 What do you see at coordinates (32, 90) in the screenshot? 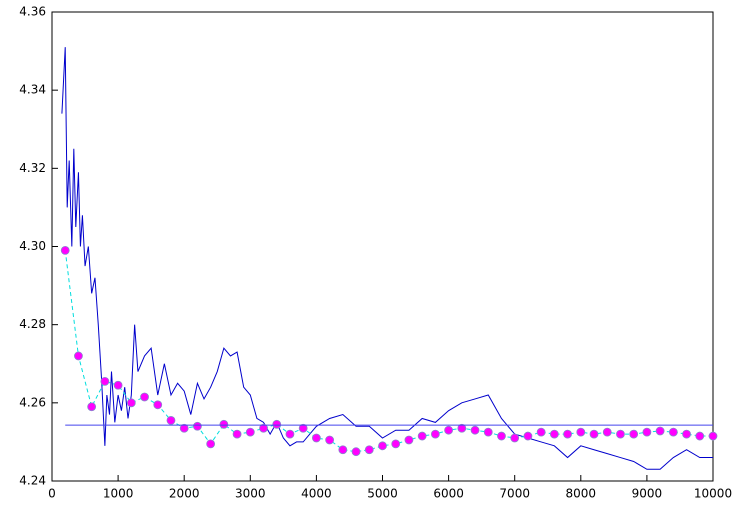
I see `y-tick-label: 4.34` at bounding box center [32, 90].